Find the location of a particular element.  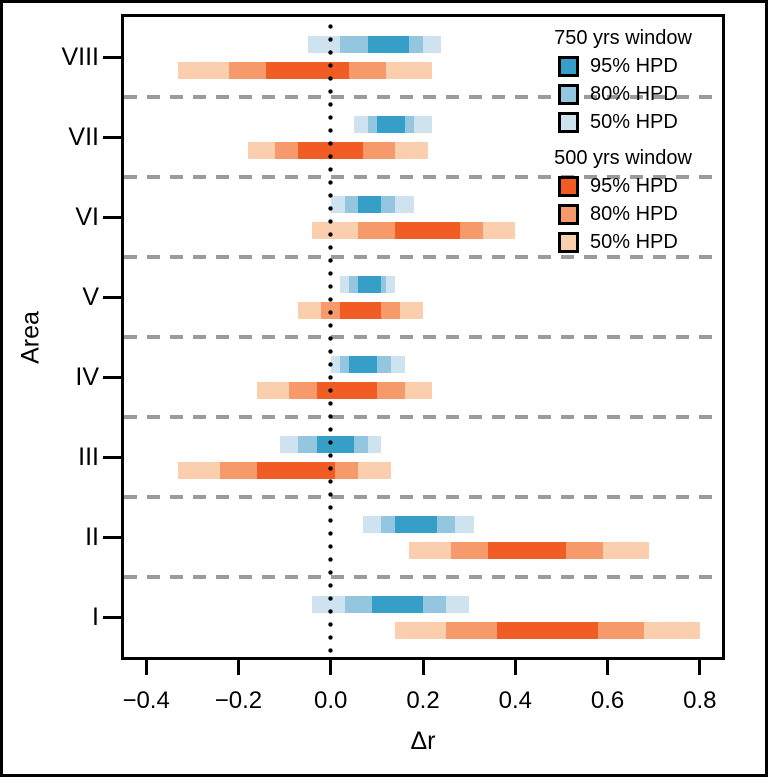

area-label-viii: VIII is located at coordinates (80, 57).